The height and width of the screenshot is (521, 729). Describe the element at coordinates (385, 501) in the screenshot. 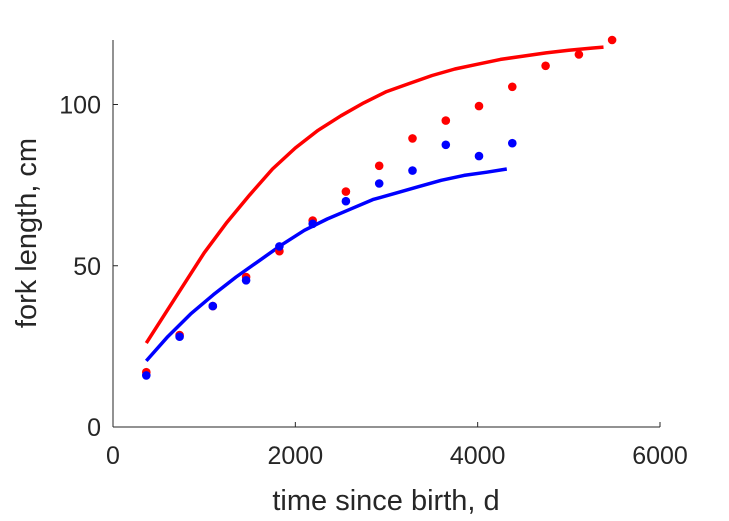

I see `x-axis-label: time since birth, d` at that location.